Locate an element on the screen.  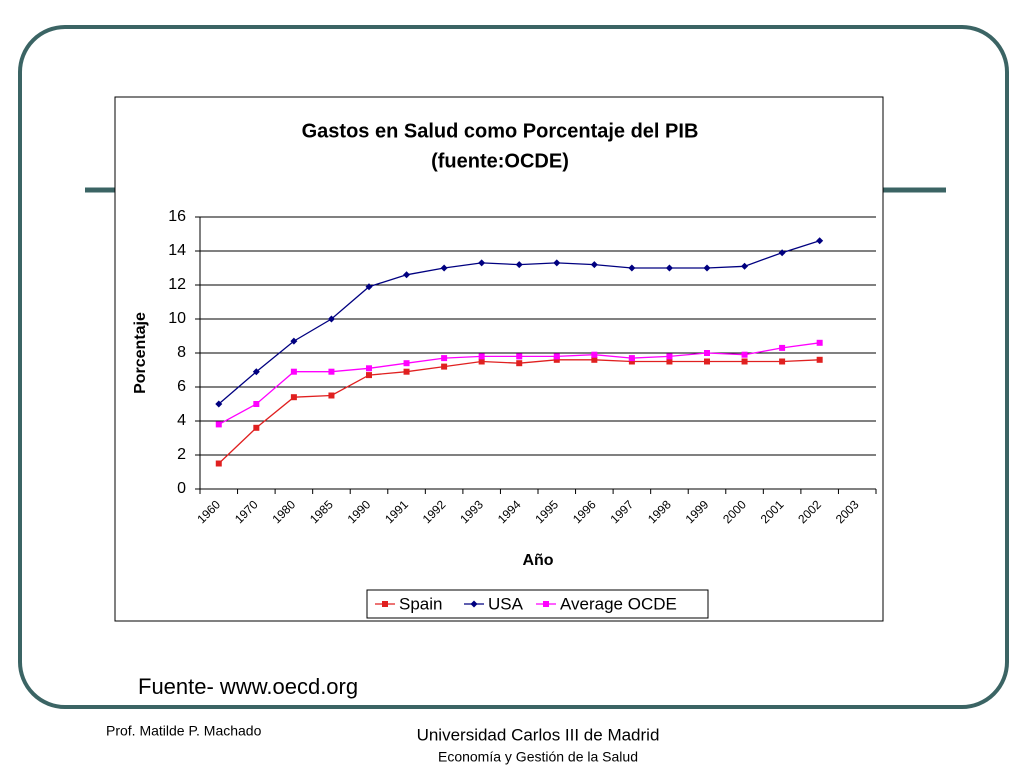
y-tick-label: 4 is located at coordinates (181, 420).